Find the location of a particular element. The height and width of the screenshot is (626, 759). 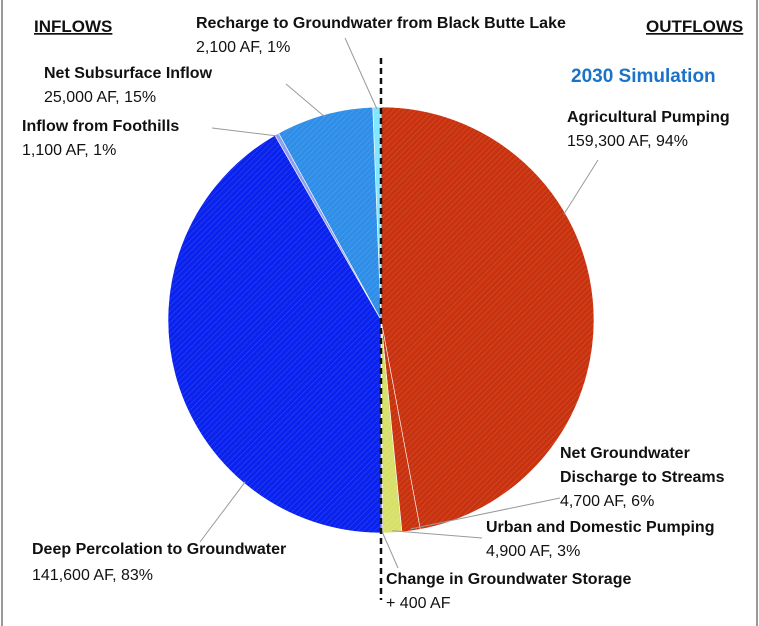

label-urban-pumping-value: 4,900 AF, 3% is located at coordinates (533, 551).